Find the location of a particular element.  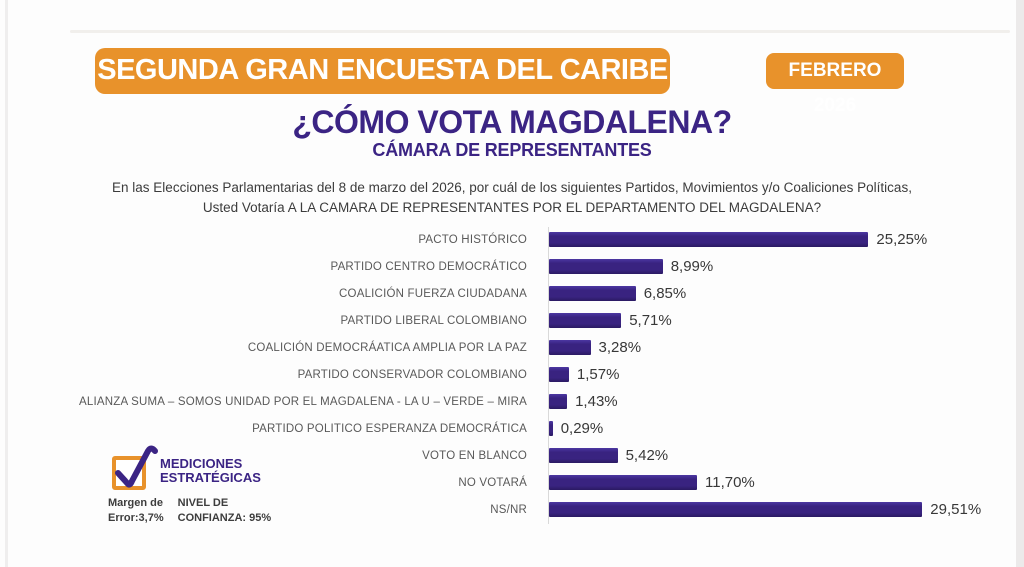

bar-area: 25,25% is located at coordinates (781, 239).